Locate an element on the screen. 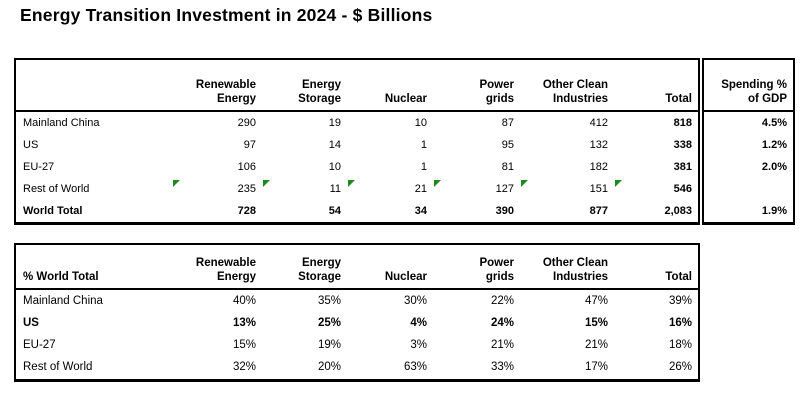 The height and width of the screenshot is (405, 800). table-cell-flagged: 21 is located at coordinates (390, 189).